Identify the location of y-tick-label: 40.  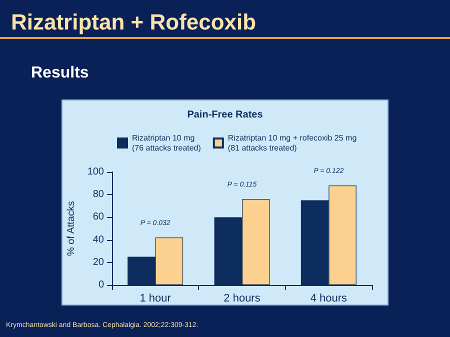
(98, 240).